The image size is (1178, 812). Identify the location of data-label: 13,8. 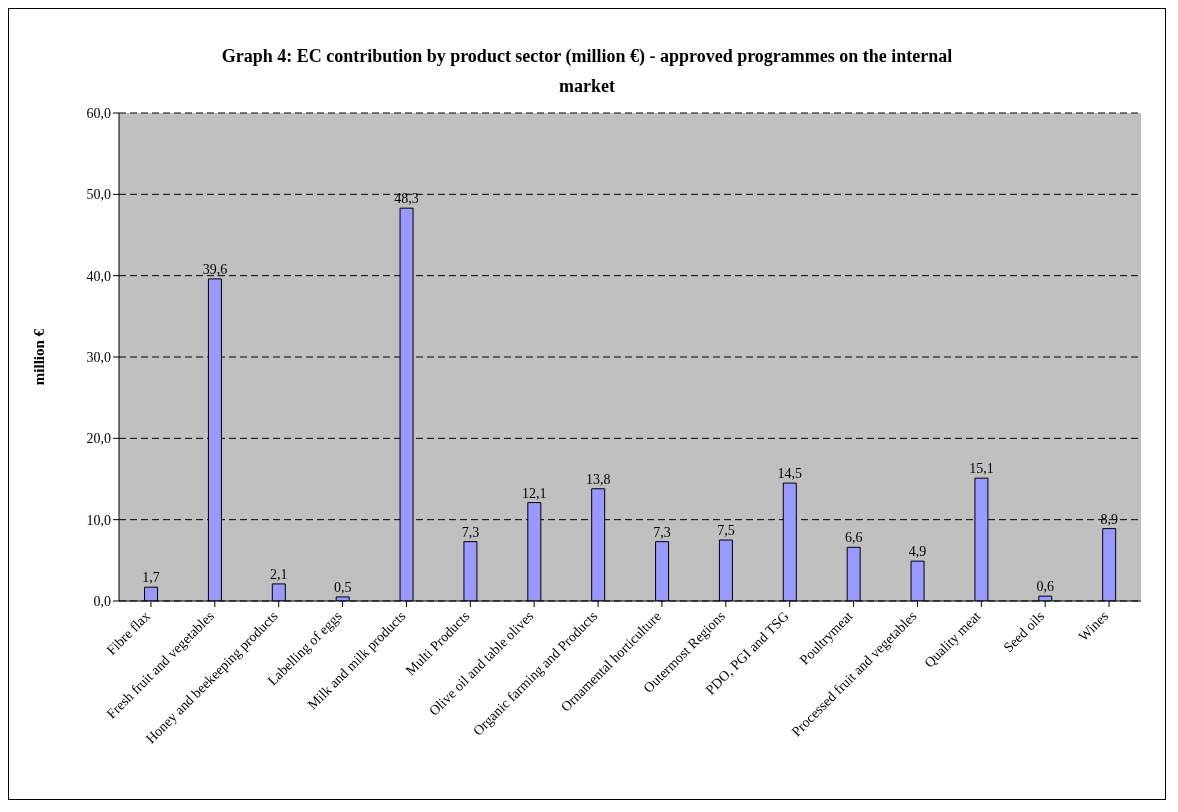
(598, 479).